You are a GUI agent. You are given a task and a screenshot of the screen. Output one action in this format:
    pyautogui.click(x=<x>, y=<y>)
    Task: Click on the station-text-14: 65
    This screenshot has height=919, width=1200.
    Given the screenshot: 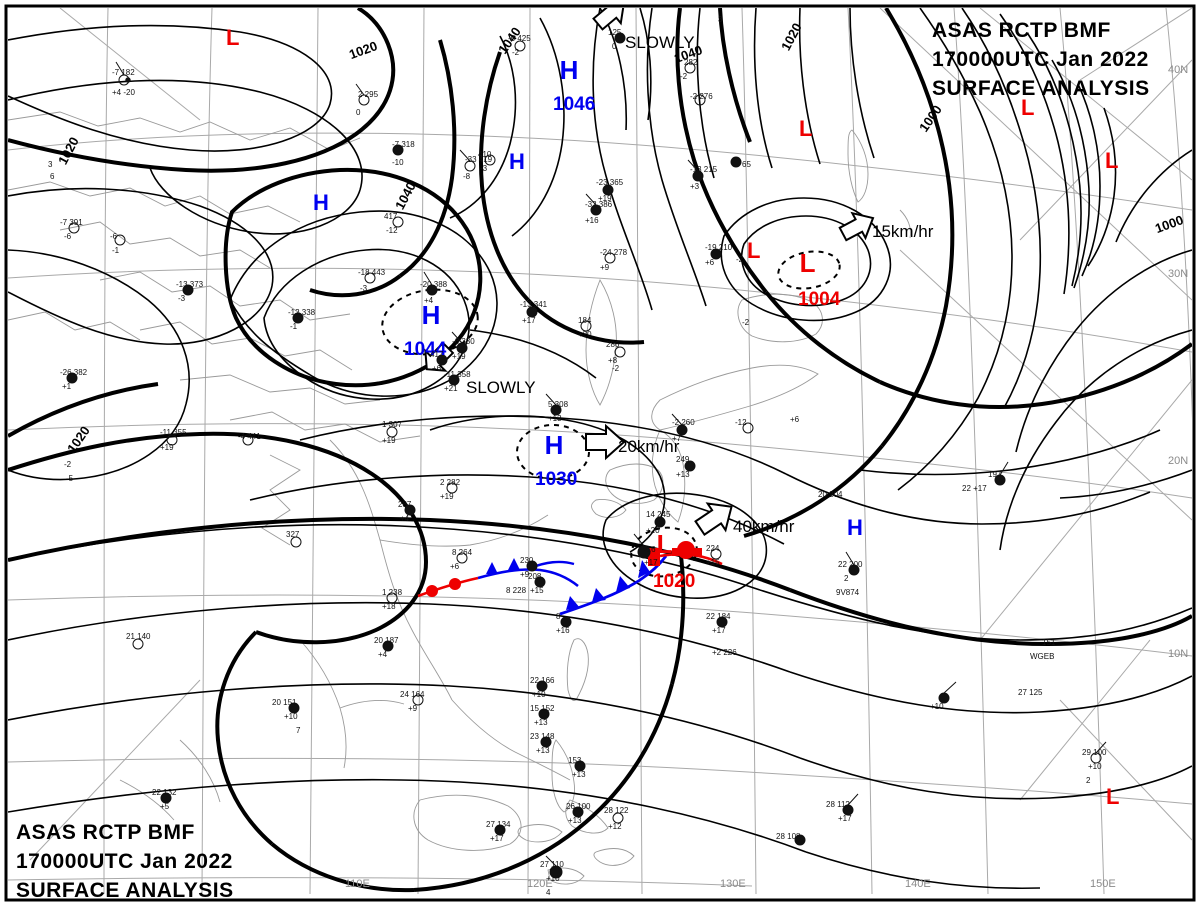 What is the action you would take?
    pyautogui.click(x=746, y=164)
    